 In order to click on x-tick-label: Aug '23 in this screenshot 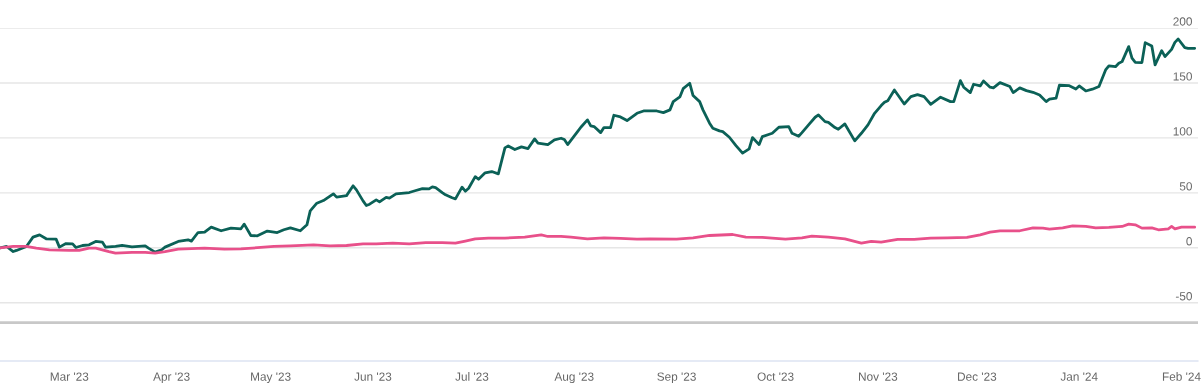, I will do `click(574, 378)`.